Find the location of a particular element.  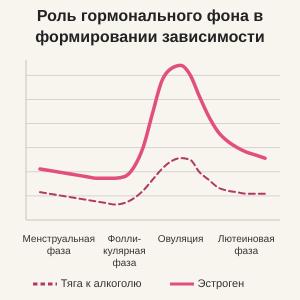

x-tick-label: Фолли-кулярная фаза is located at coordinates (124, 251).